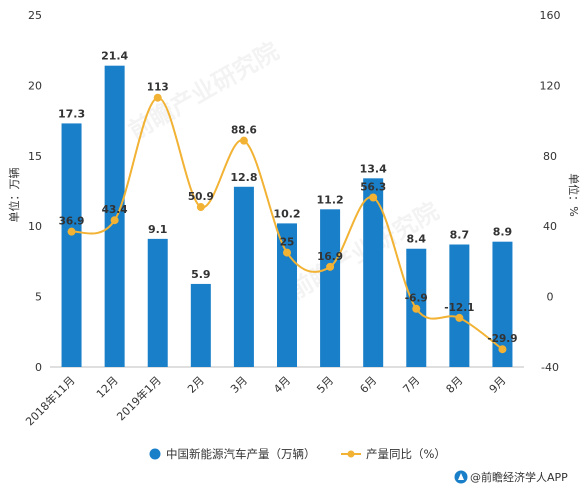  Describe the element at coordinates (550, 156) in the screenshot. I see `y-tick-label-right: 80` at that location.